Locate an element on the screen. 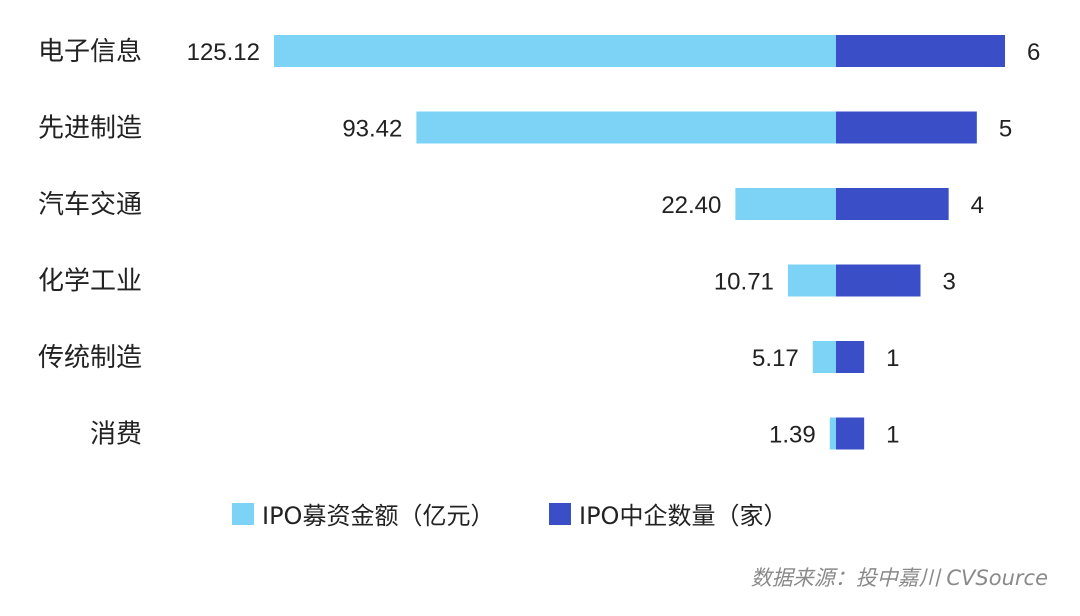  legend-swatch-amount is located at coordinates (243, 514).